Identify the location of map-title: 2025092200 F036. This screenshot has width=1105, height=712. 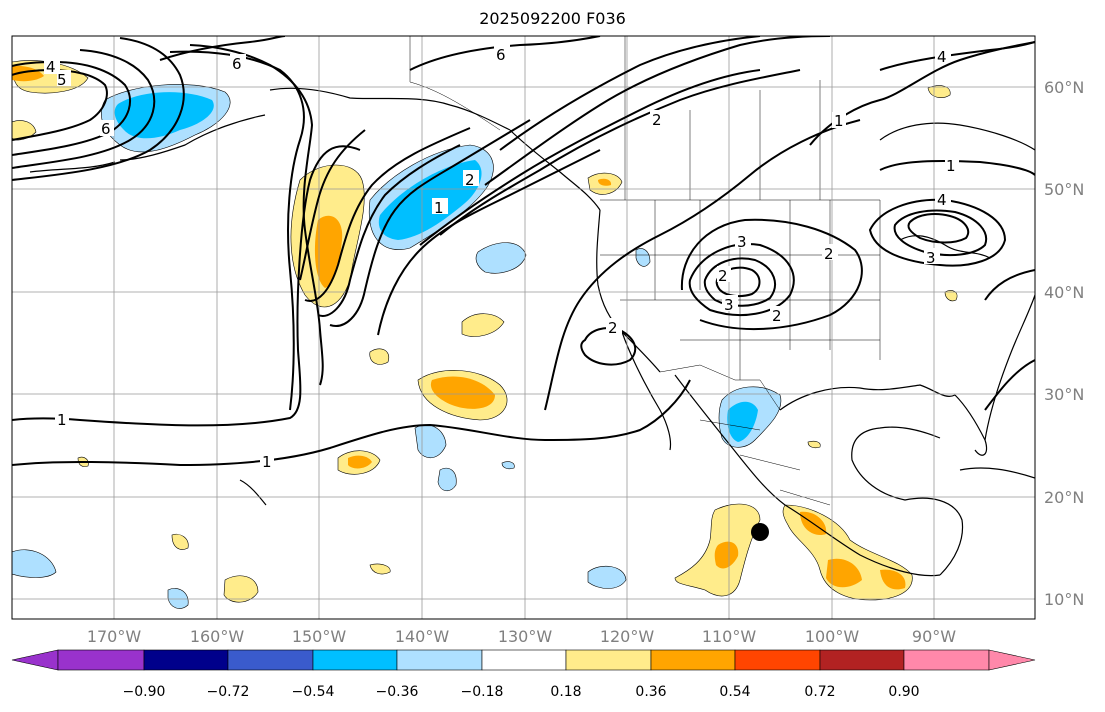
(552, 18).